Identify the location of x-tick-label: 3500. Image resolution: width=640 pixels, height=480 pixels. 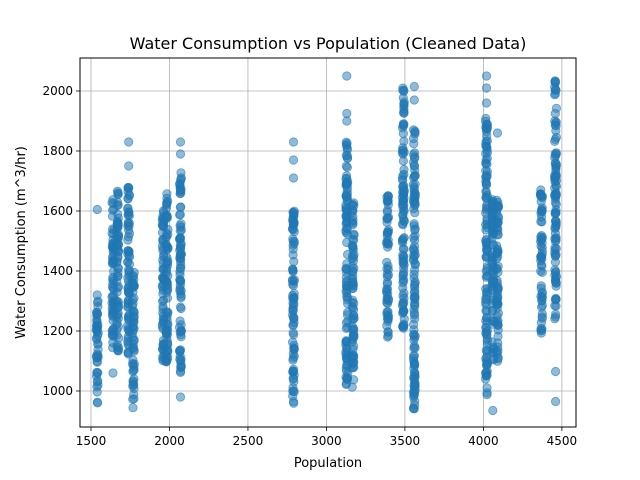
(405, 441).